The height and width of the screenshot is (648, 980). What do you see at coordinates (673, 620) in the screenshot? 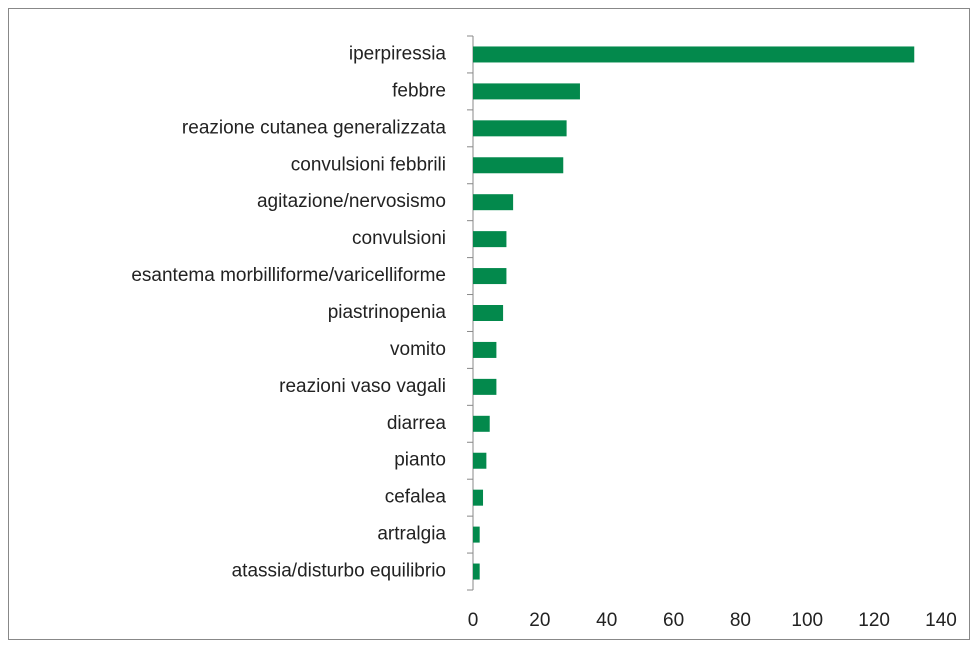
I see `x-tick-label: 60` at bounding box center [673, 620].